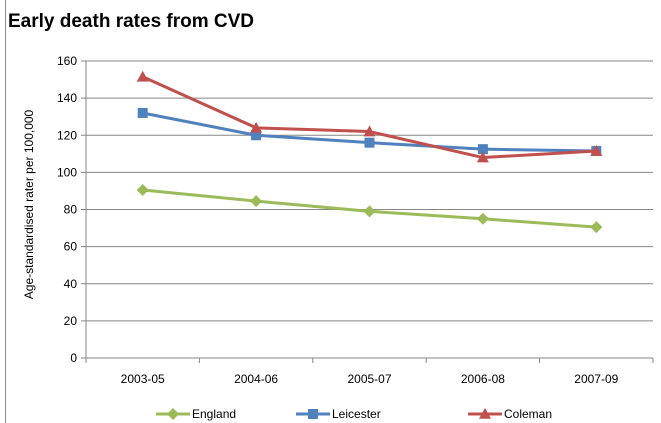 Image resolution: width=661 pixels, height=423 pixels. I want to click on legend-item: Coleman, so click(510, 414).